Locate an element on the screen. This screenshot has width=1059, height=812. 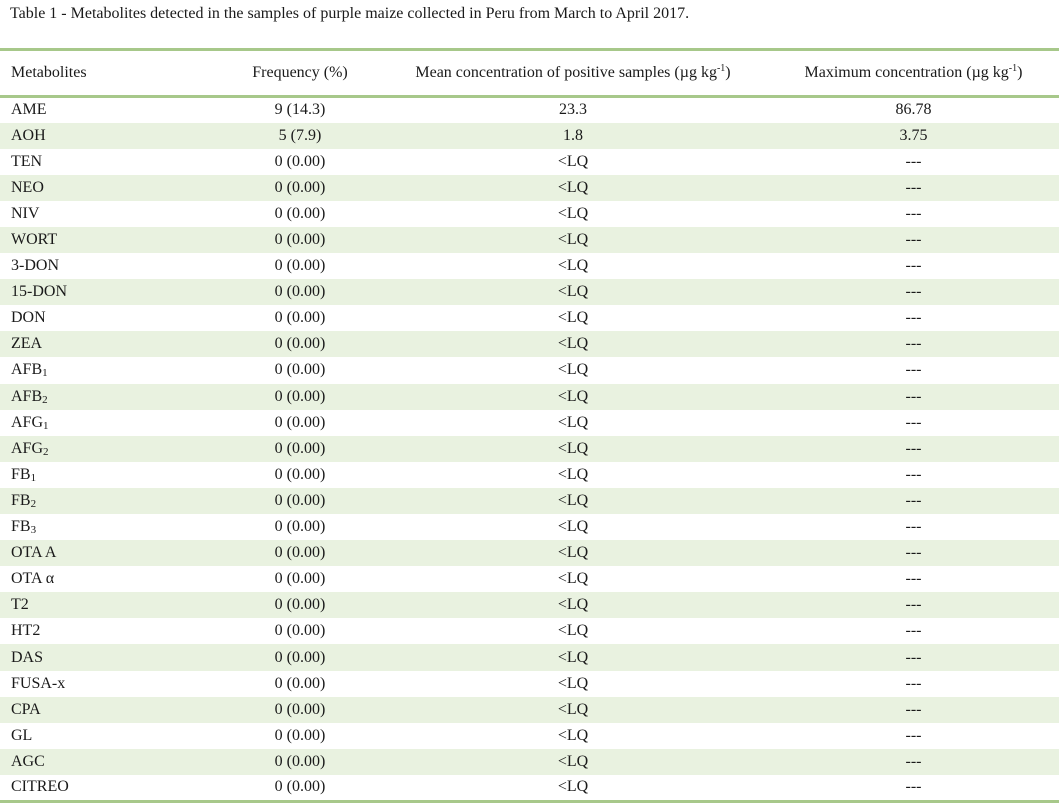
metabolite-name: ZEA is located at coordinates (27, 344).